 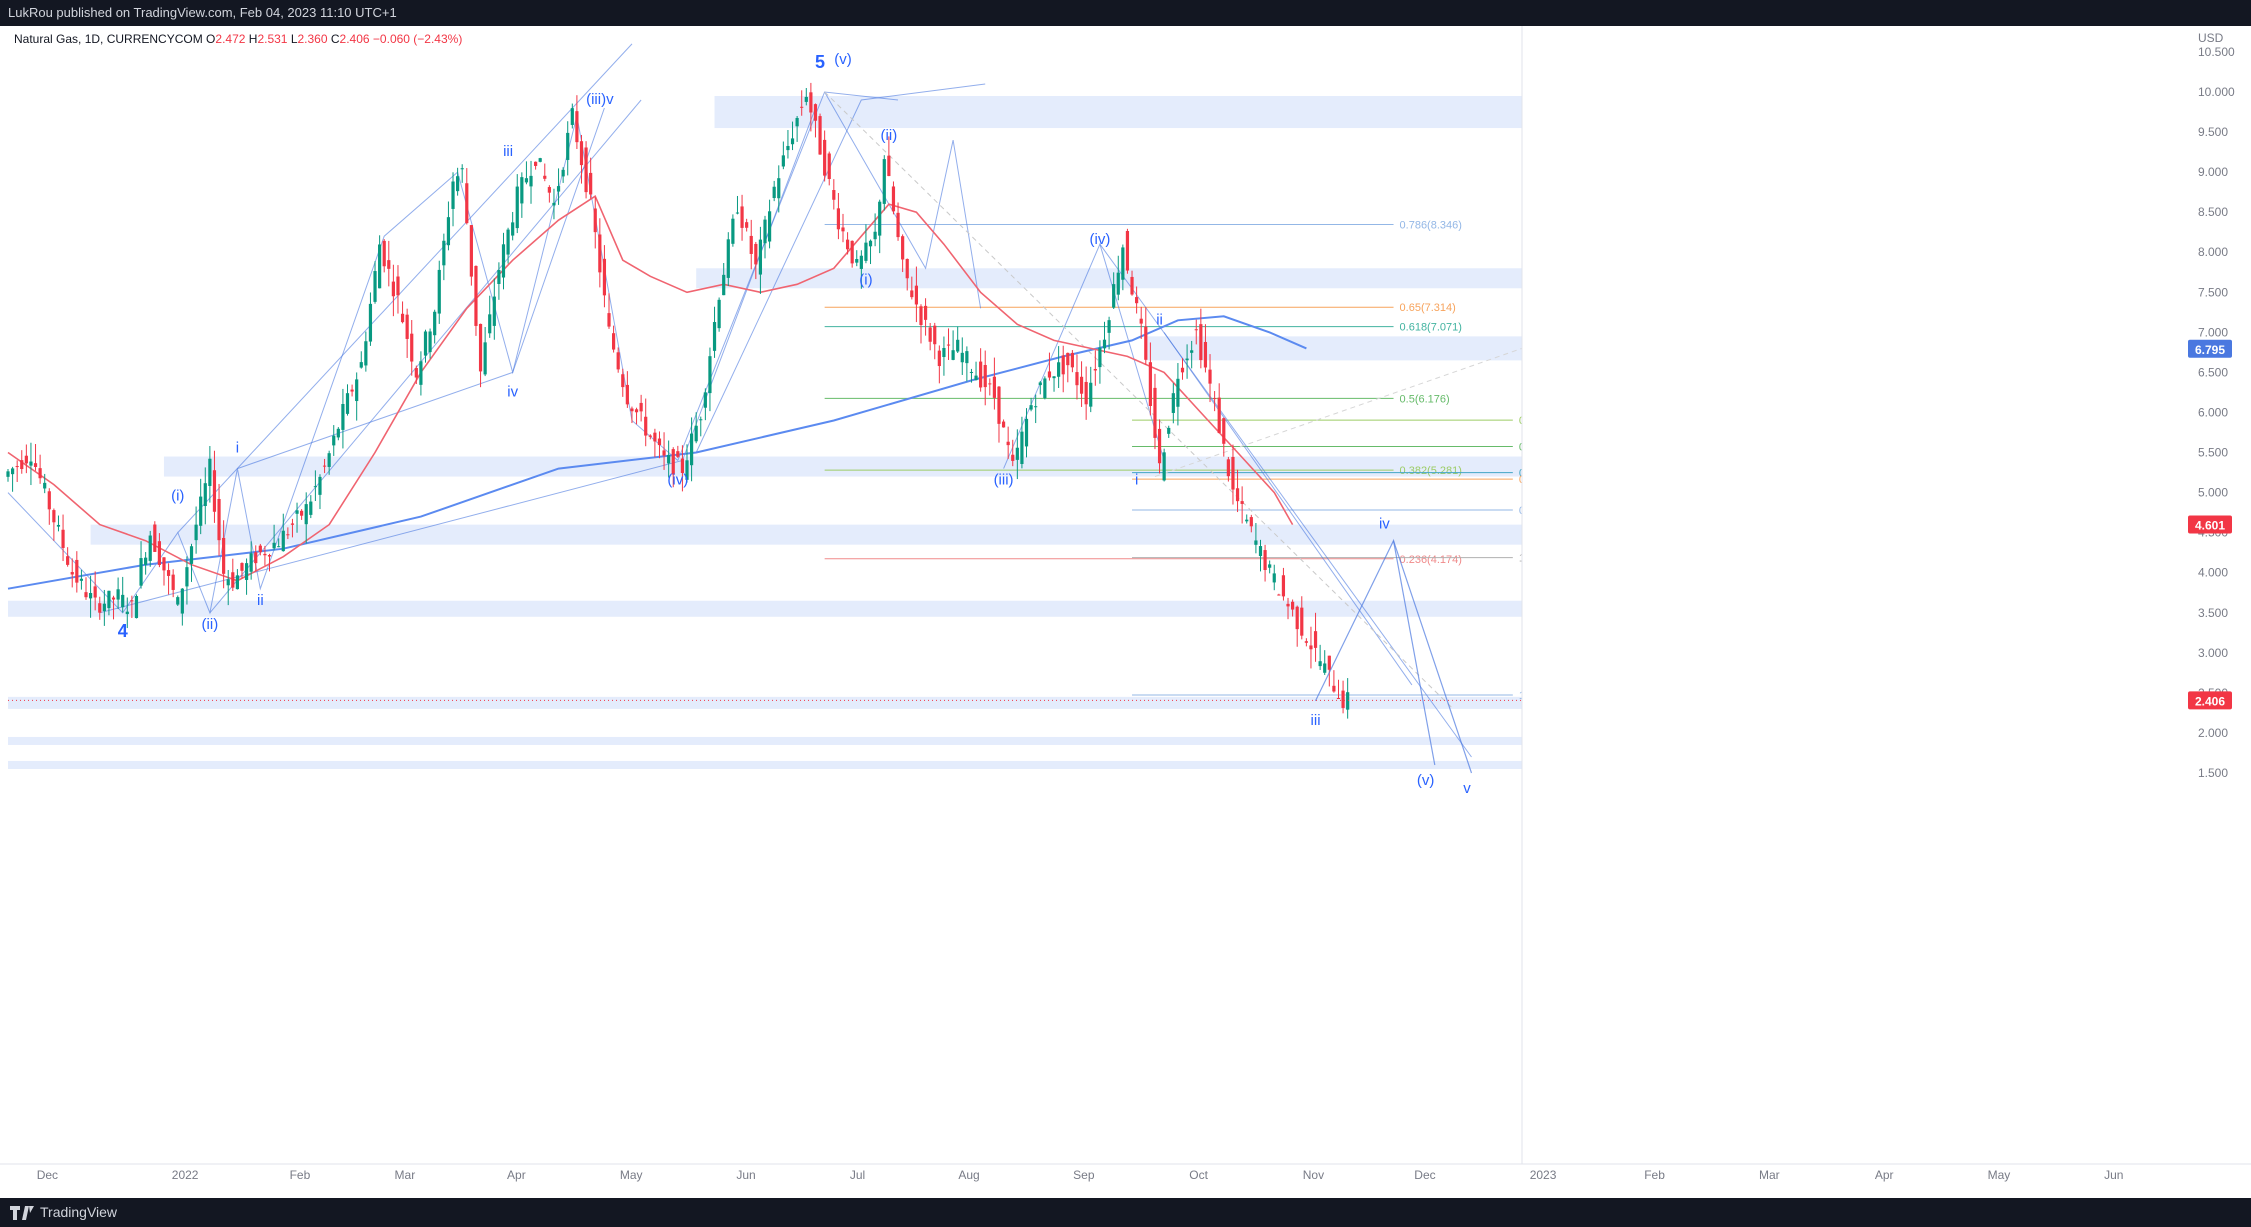 What do you see at coordinates (253, 39) in the screenshot?
I see `high-label: H` at bounding box center [253, 39].